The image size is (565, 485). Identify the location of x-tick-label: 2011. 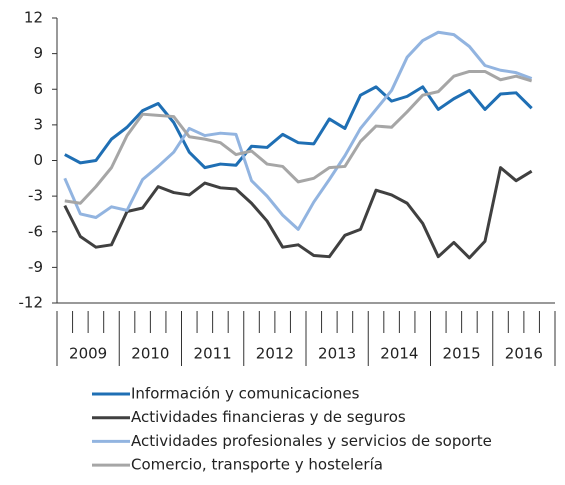
(213, 354).